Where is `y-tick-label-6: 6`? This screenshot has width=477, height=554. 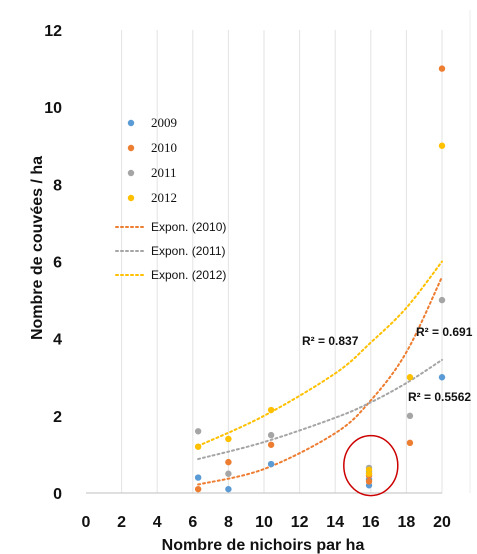 y-tick-label-6: 6 is located at coordinates (57, 263).